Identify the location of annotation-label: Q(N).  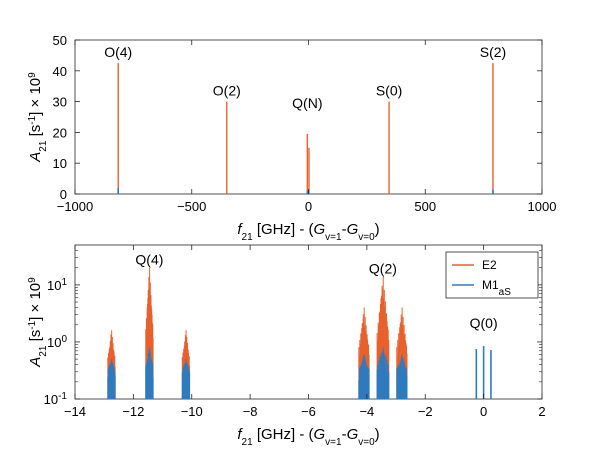
(307, 103).